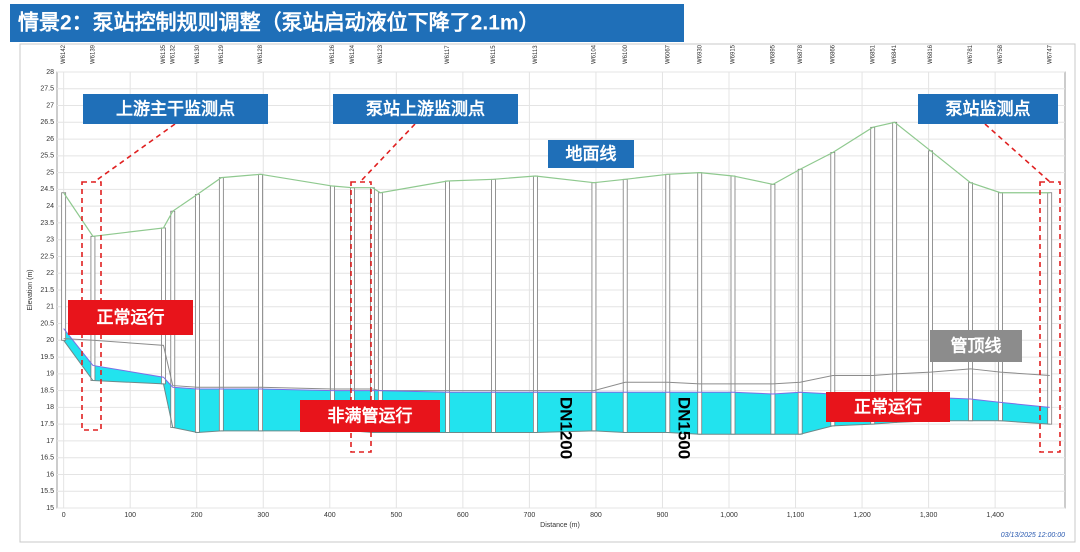  Describe the element at coordinates (47, 89) in the screenshot. I see `y-tick-label: 27.5` at that location.